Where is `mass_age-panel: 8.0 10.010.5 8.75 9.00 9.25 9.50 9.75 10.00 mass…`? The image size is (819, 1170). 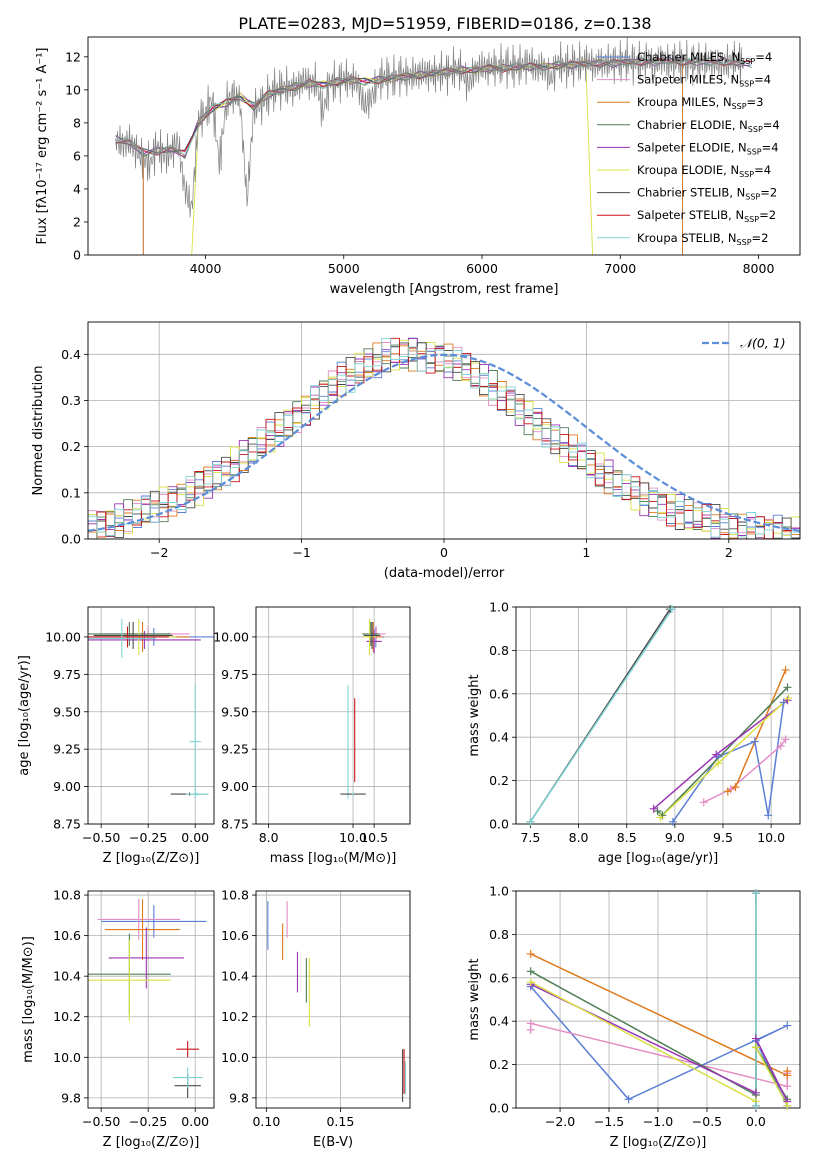 mass_age-panel: 8.0 10.010.5 8.75 9.00 9.25 9.50 9.75 10.00 mass… is located at coordinates (312, 736).